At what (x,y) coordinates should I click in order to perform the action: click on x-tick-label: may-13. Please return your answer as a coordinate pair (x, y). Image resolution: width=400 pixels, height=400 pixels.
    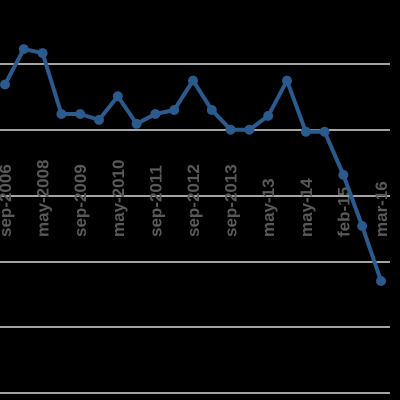
    Looking at the image, I should click on (268, 207).